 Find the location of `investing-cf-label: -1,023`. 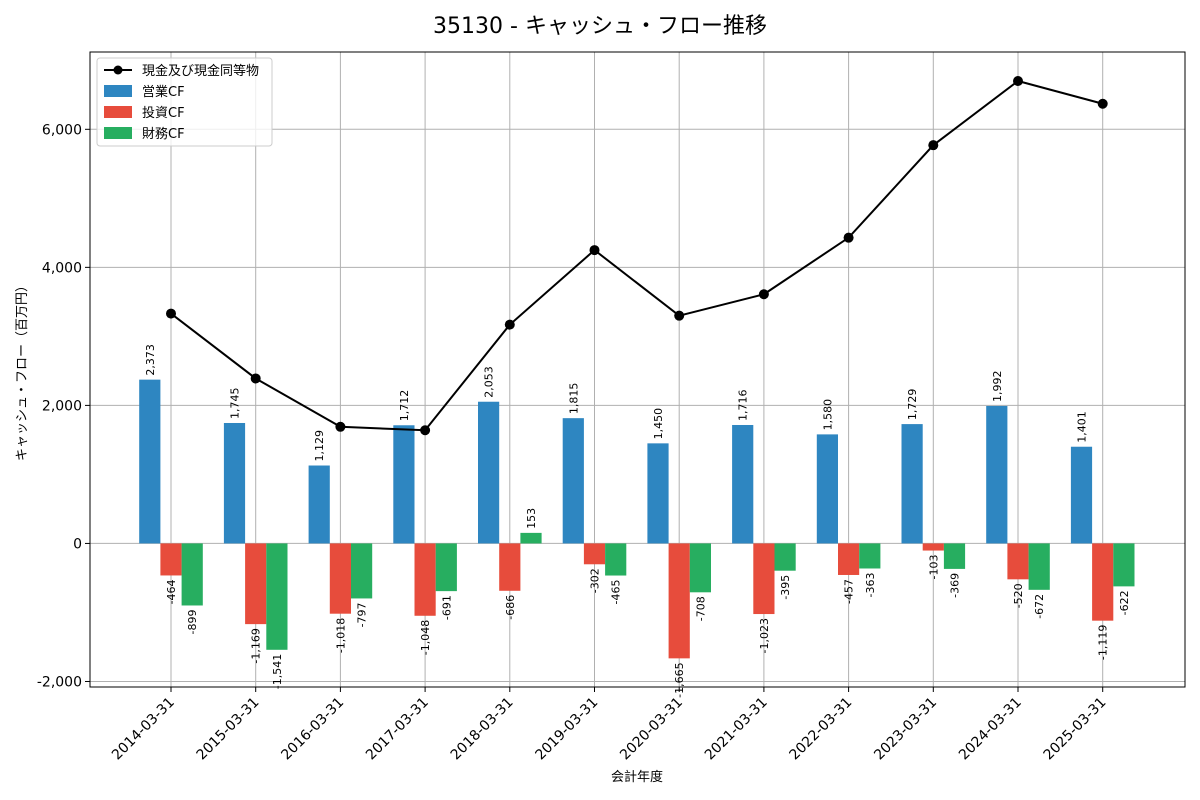

investing-cf-label: -1,023 is located at coordinates (764, 635).